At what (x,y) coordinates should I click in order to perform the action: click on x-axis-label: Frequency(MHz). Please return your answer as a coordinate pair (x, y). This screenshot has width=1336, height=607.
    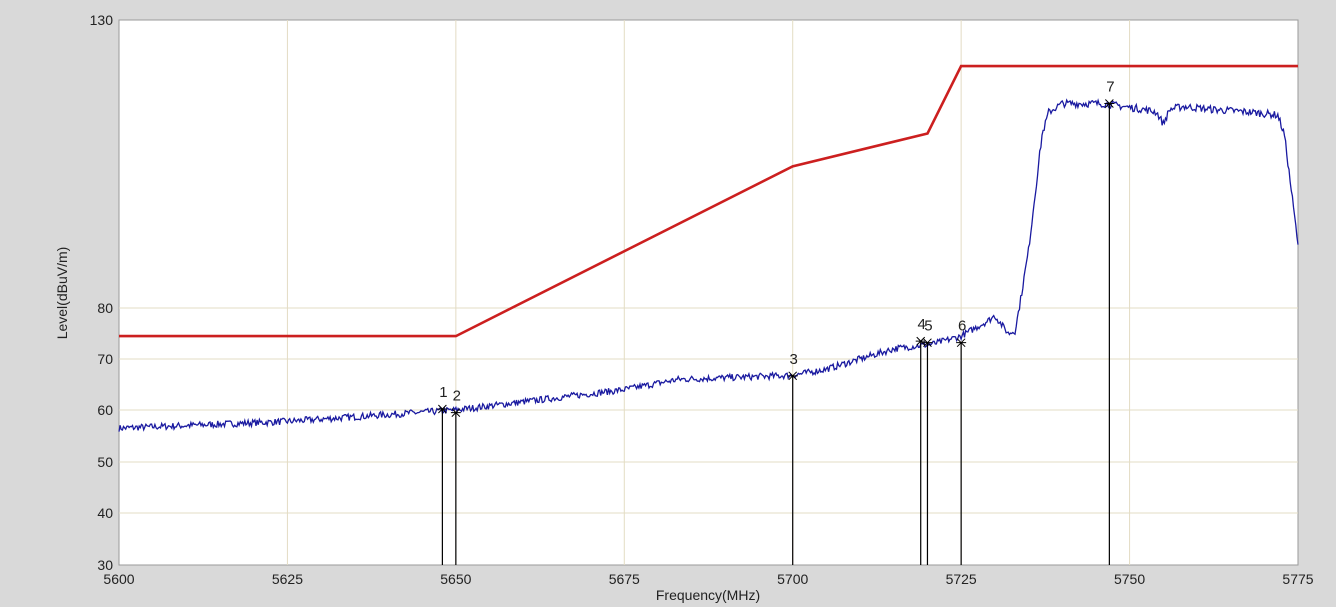
    Looking at the image, I should click on (708, 595).